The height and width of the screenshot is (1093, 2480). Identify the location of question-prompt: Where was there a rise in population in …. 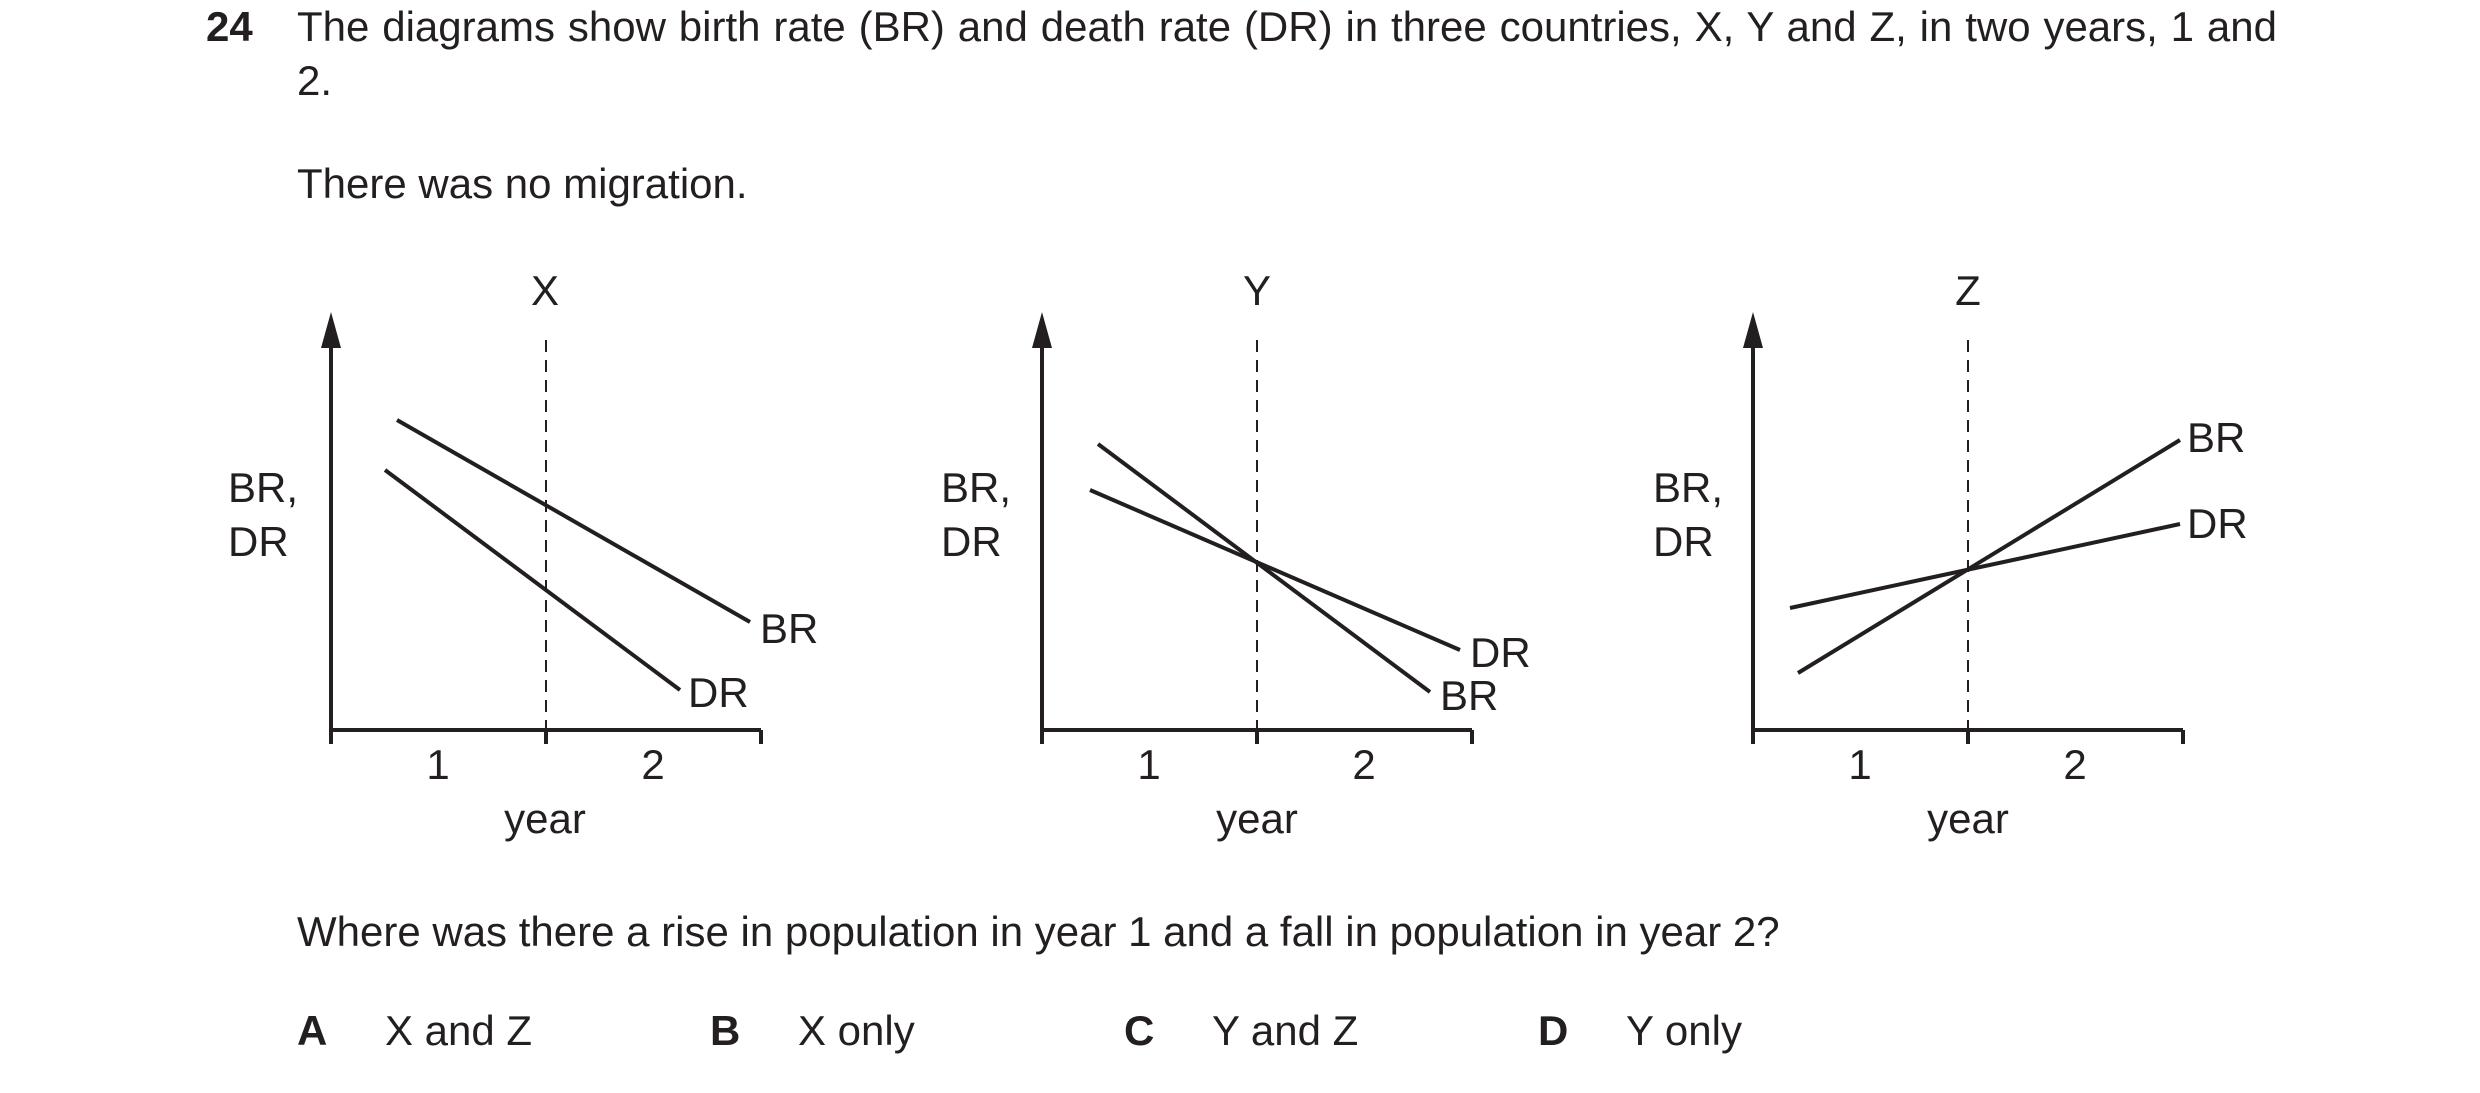
(1038, 931).